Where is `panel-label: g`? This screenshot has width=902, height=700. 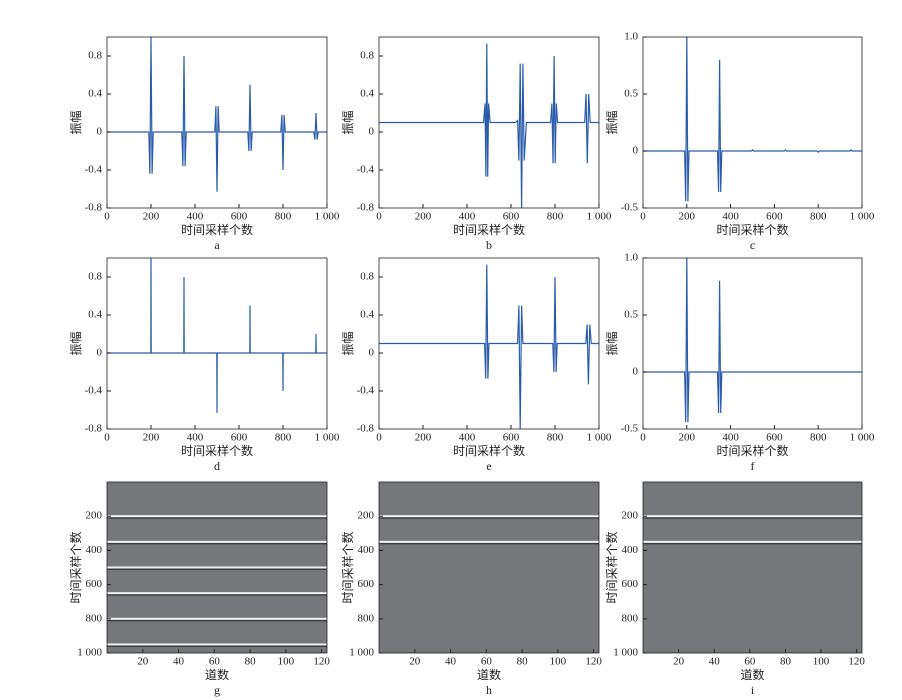 panel-label: g is located at coordinates (217, 690).